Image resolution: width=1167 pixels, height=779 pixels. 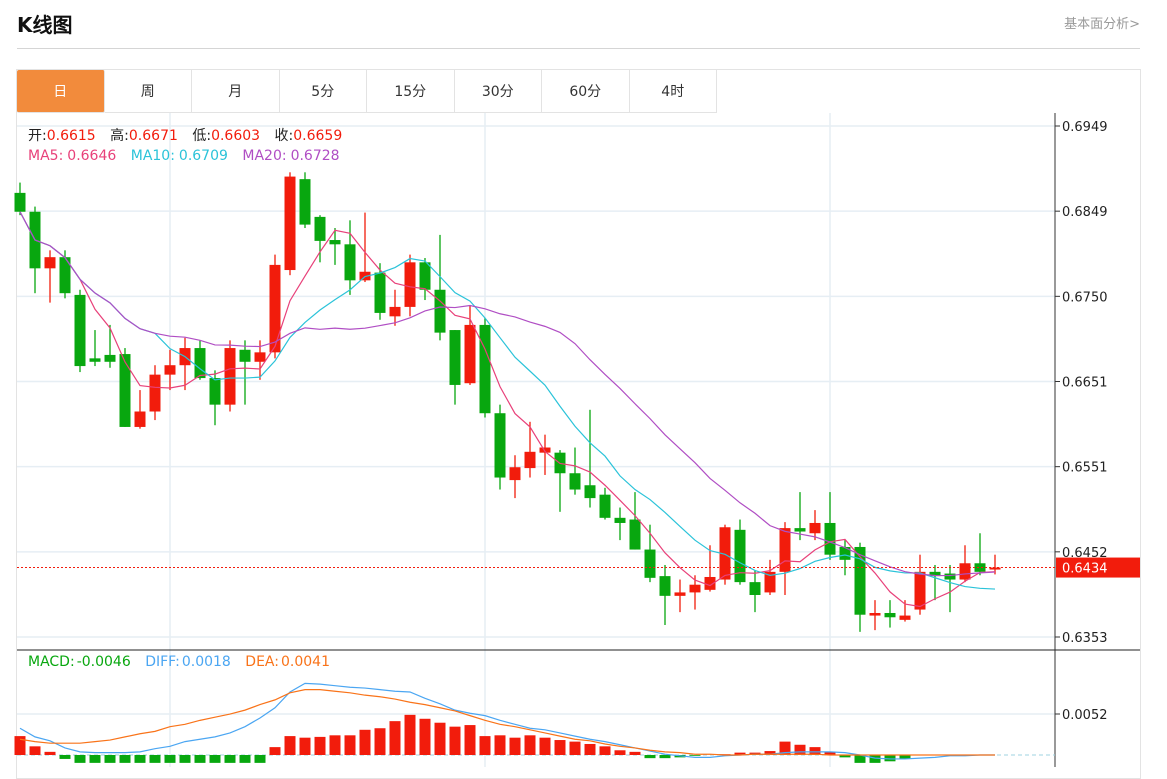 I want to click on ma-legend: MA5: 0.6646 MA10: 0.6709 MA20: 0.6728, so click(x=189, y=156).